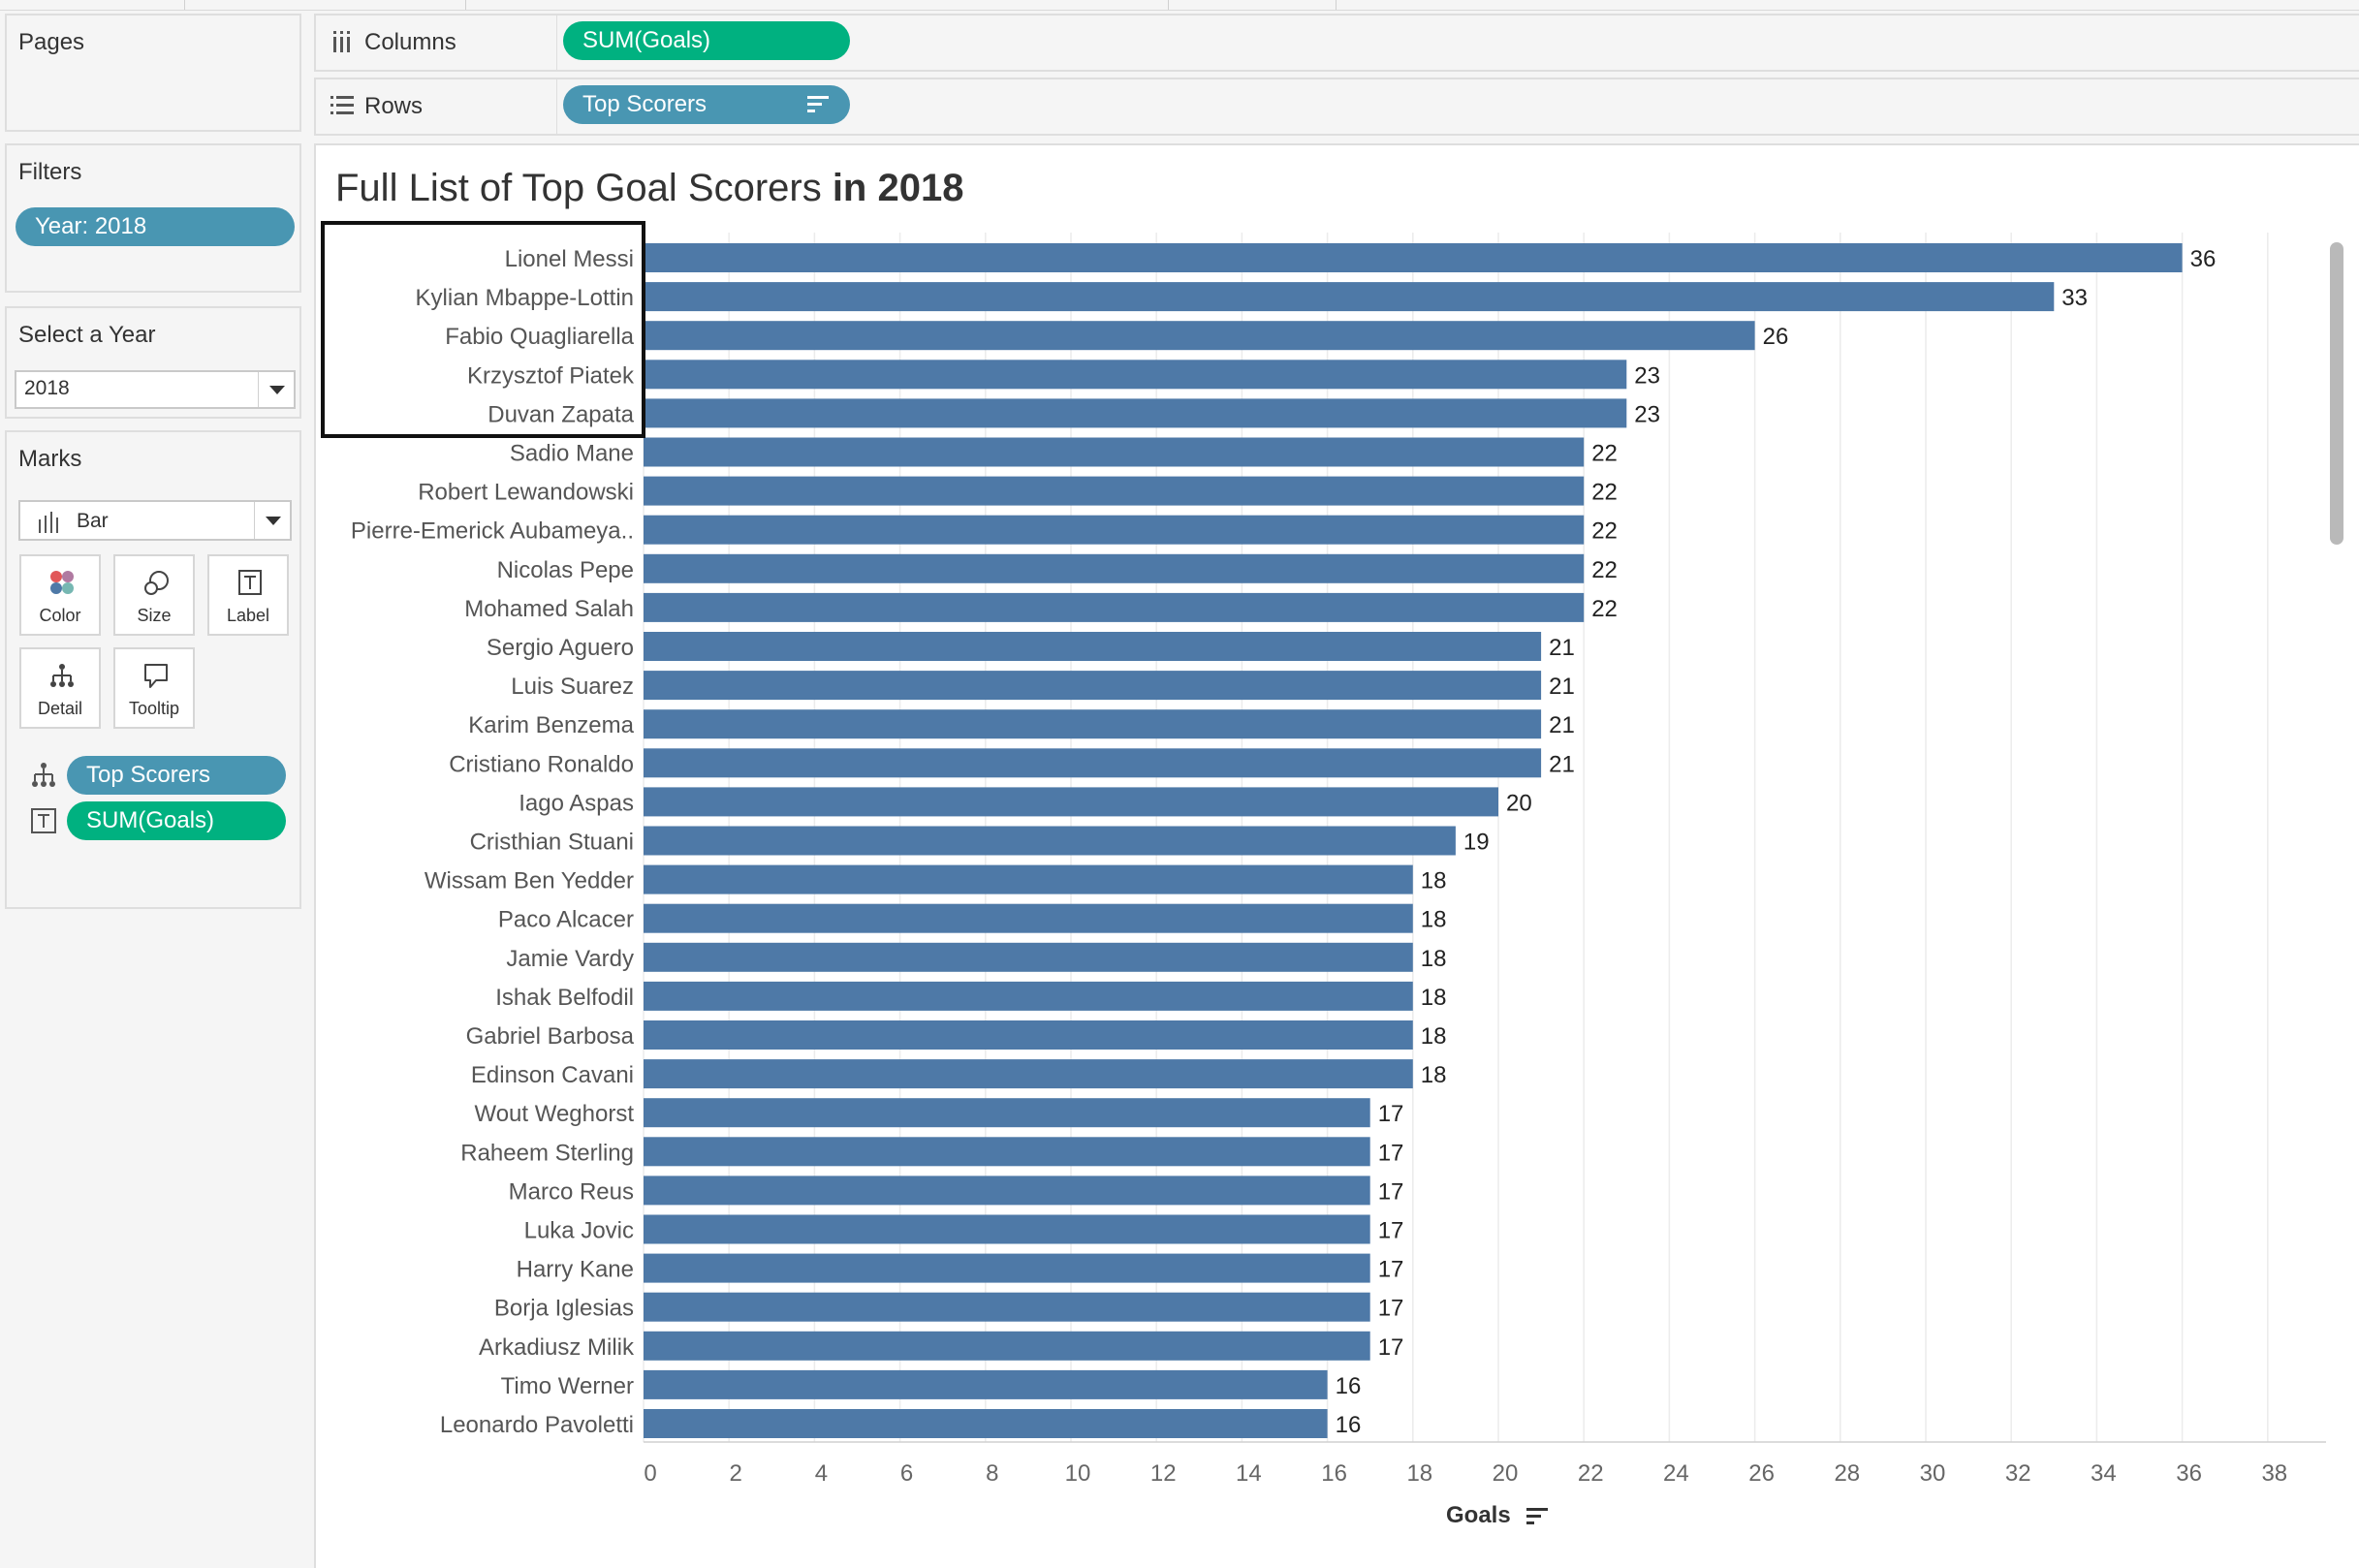 Image resolution: width=2359 pixels, height=1568 pixels. Describe the element at coordinates (1334, 1474) in the screenshot. I see `x-tick-label: 16` at that location.